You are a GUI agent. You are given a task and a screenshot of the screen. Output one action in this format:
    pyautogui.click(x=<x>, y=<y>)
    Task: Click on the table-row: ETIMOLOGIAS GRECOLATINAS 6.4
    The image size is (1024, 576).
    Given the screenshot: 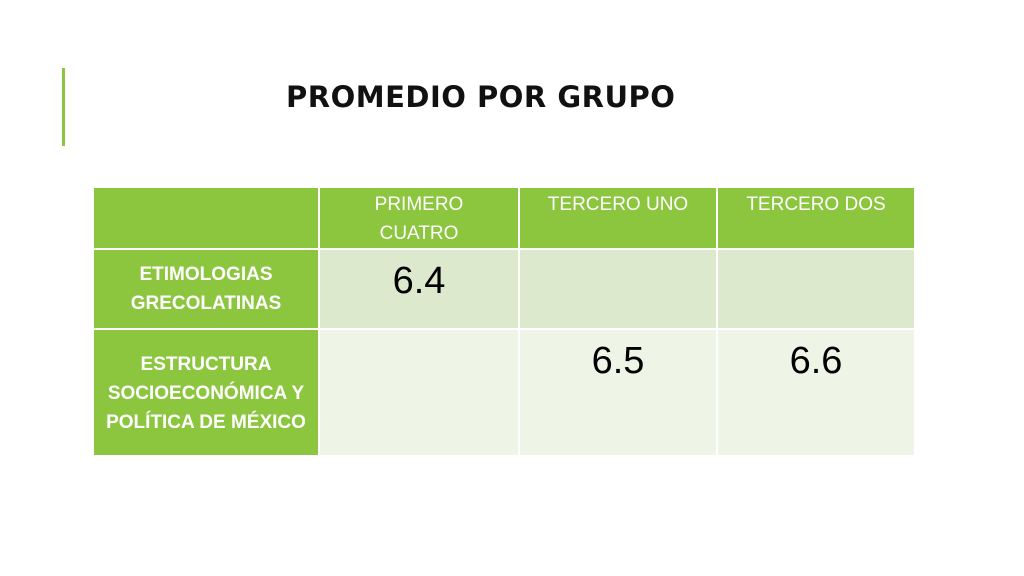 What is the action you would take?
    pyautogui.click(x=504, y=289)
    